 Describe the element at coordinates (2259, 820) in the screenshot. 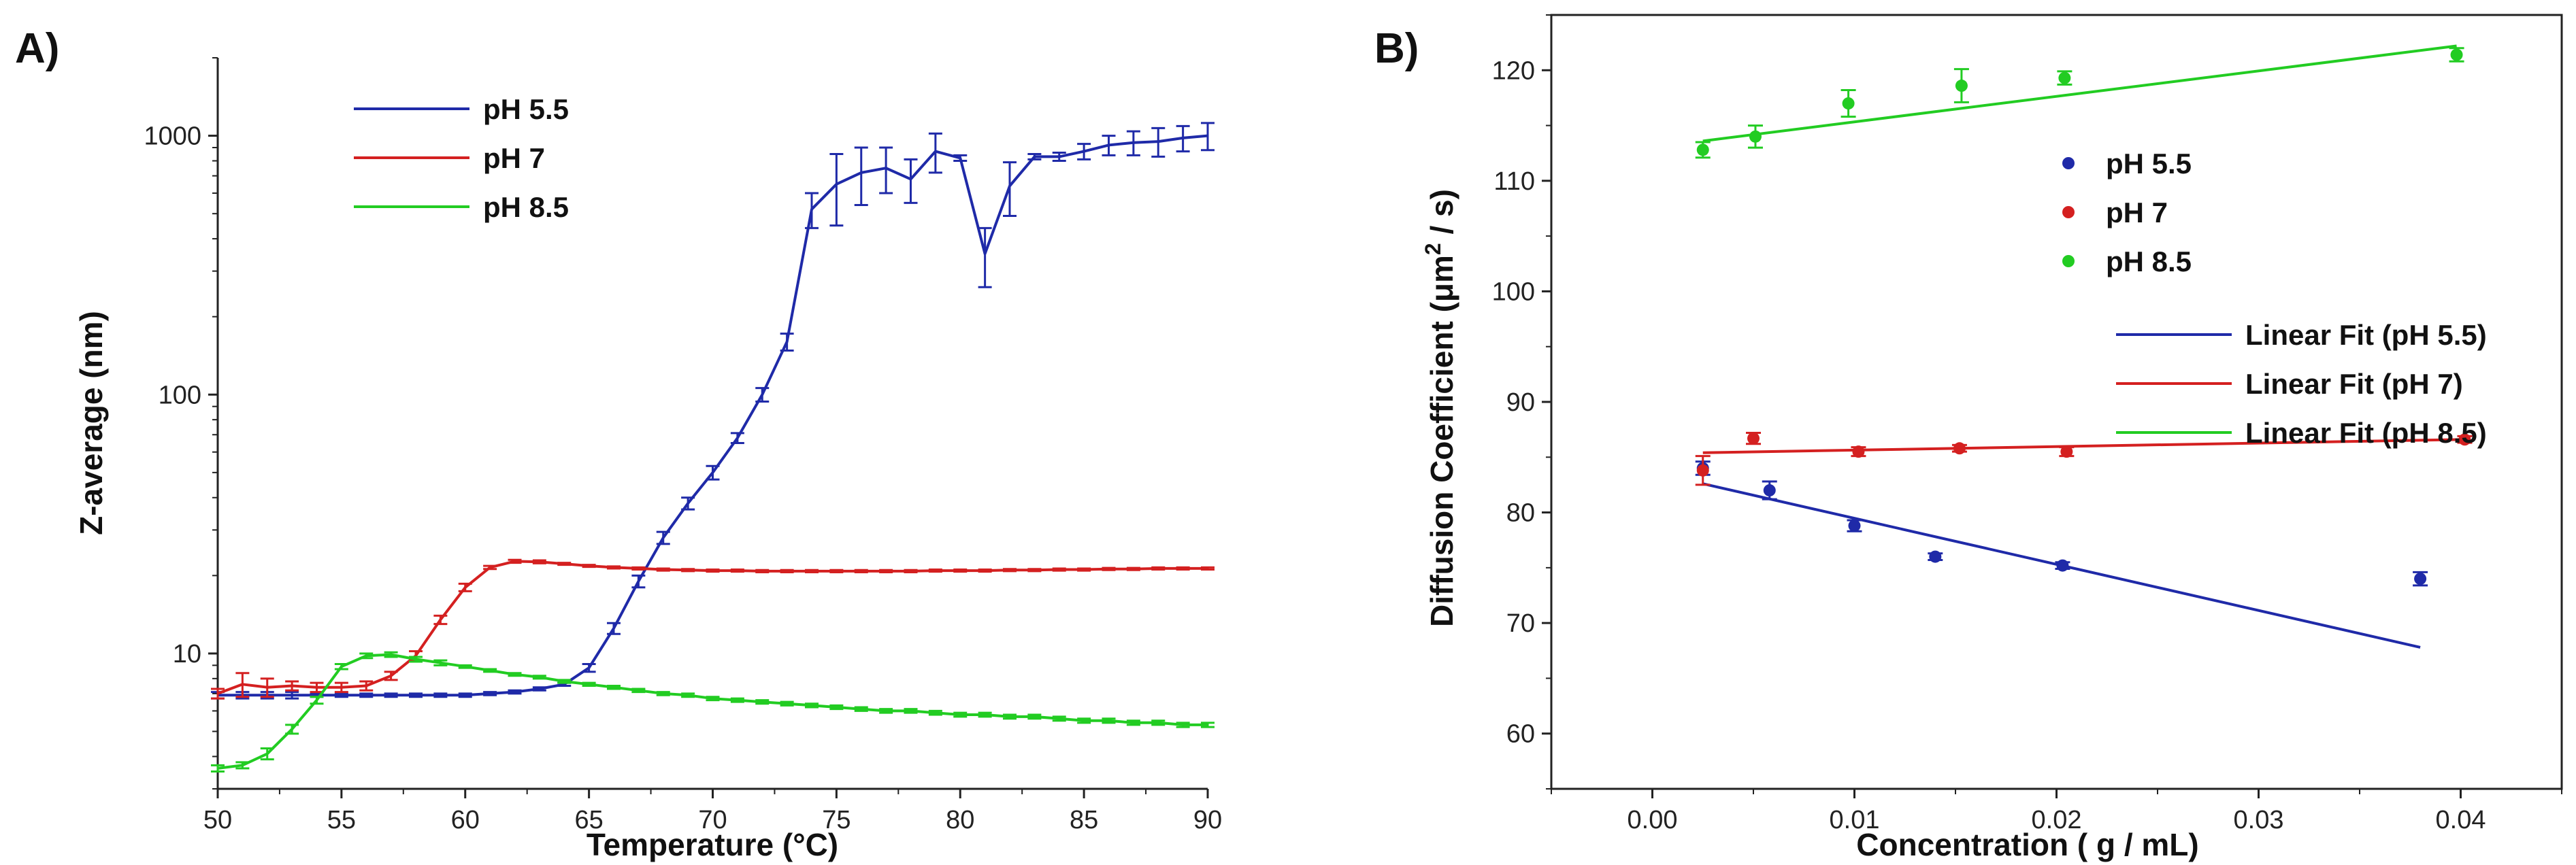

I see `panel-b-x-tick-label: 0.03` at that location.